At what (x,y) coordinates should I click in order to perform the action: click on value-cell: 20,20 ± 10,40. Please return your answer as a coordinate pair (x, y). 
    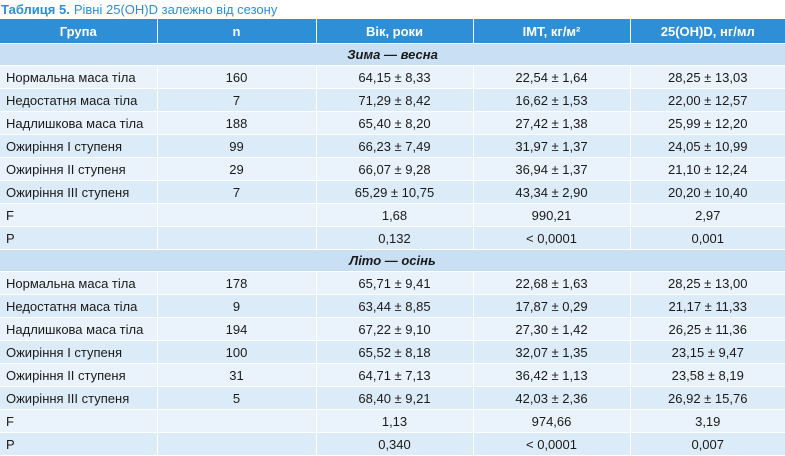
    Looking at the image, I should click on (707, 192).